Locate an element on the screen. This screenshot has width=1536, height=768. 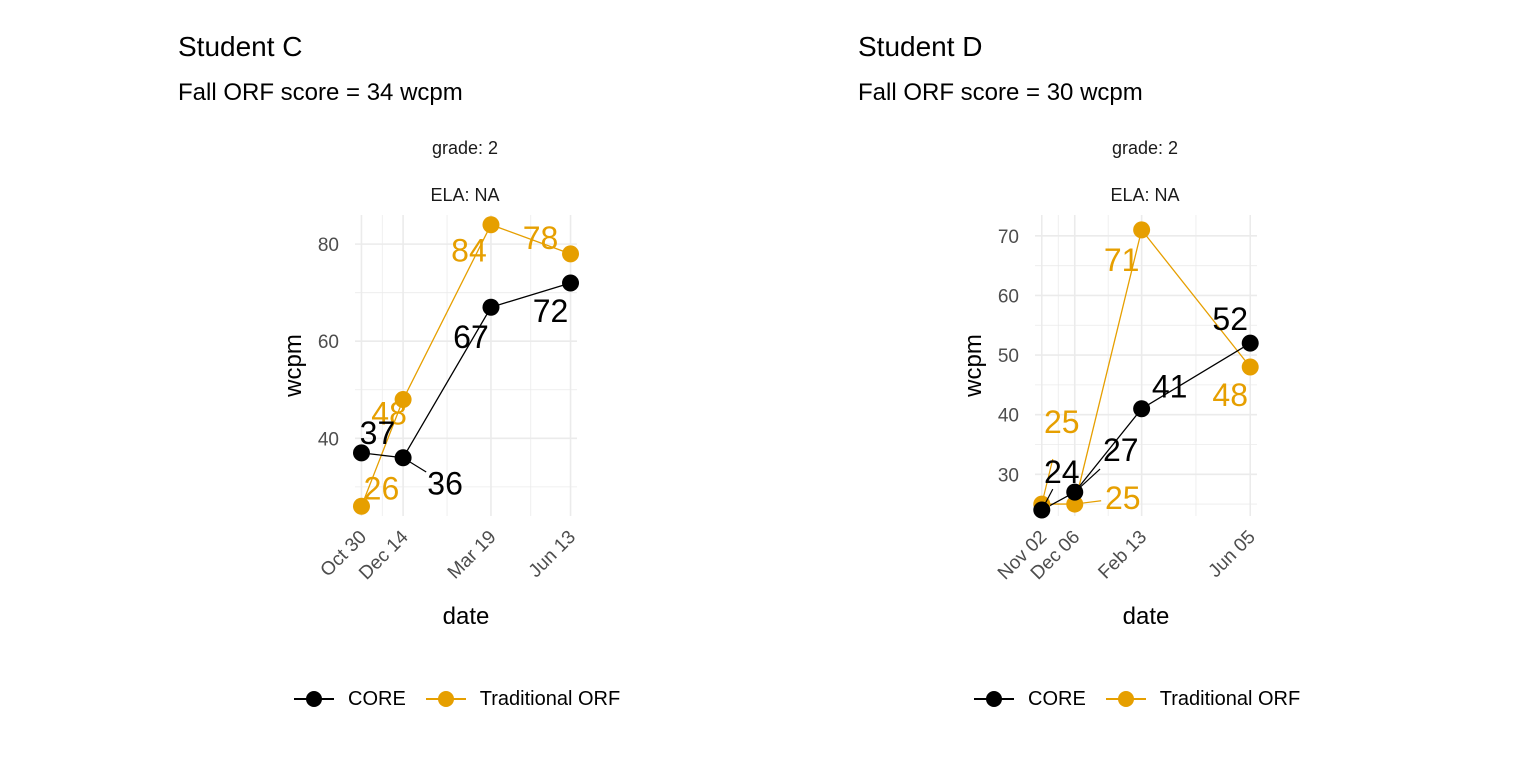
data-label-core: 41 is located at coordinates (1170, 387).